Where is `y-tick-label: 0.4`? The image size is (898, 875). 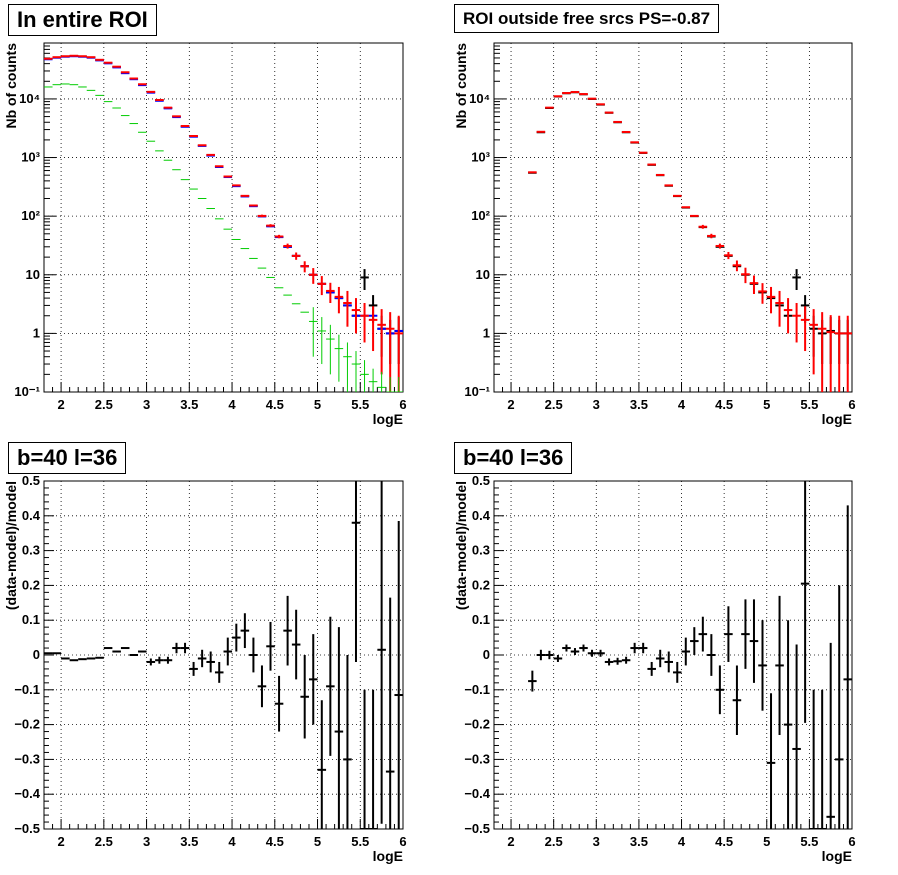
y-tick-label: 0.4 is located at coordinates (31, 515).